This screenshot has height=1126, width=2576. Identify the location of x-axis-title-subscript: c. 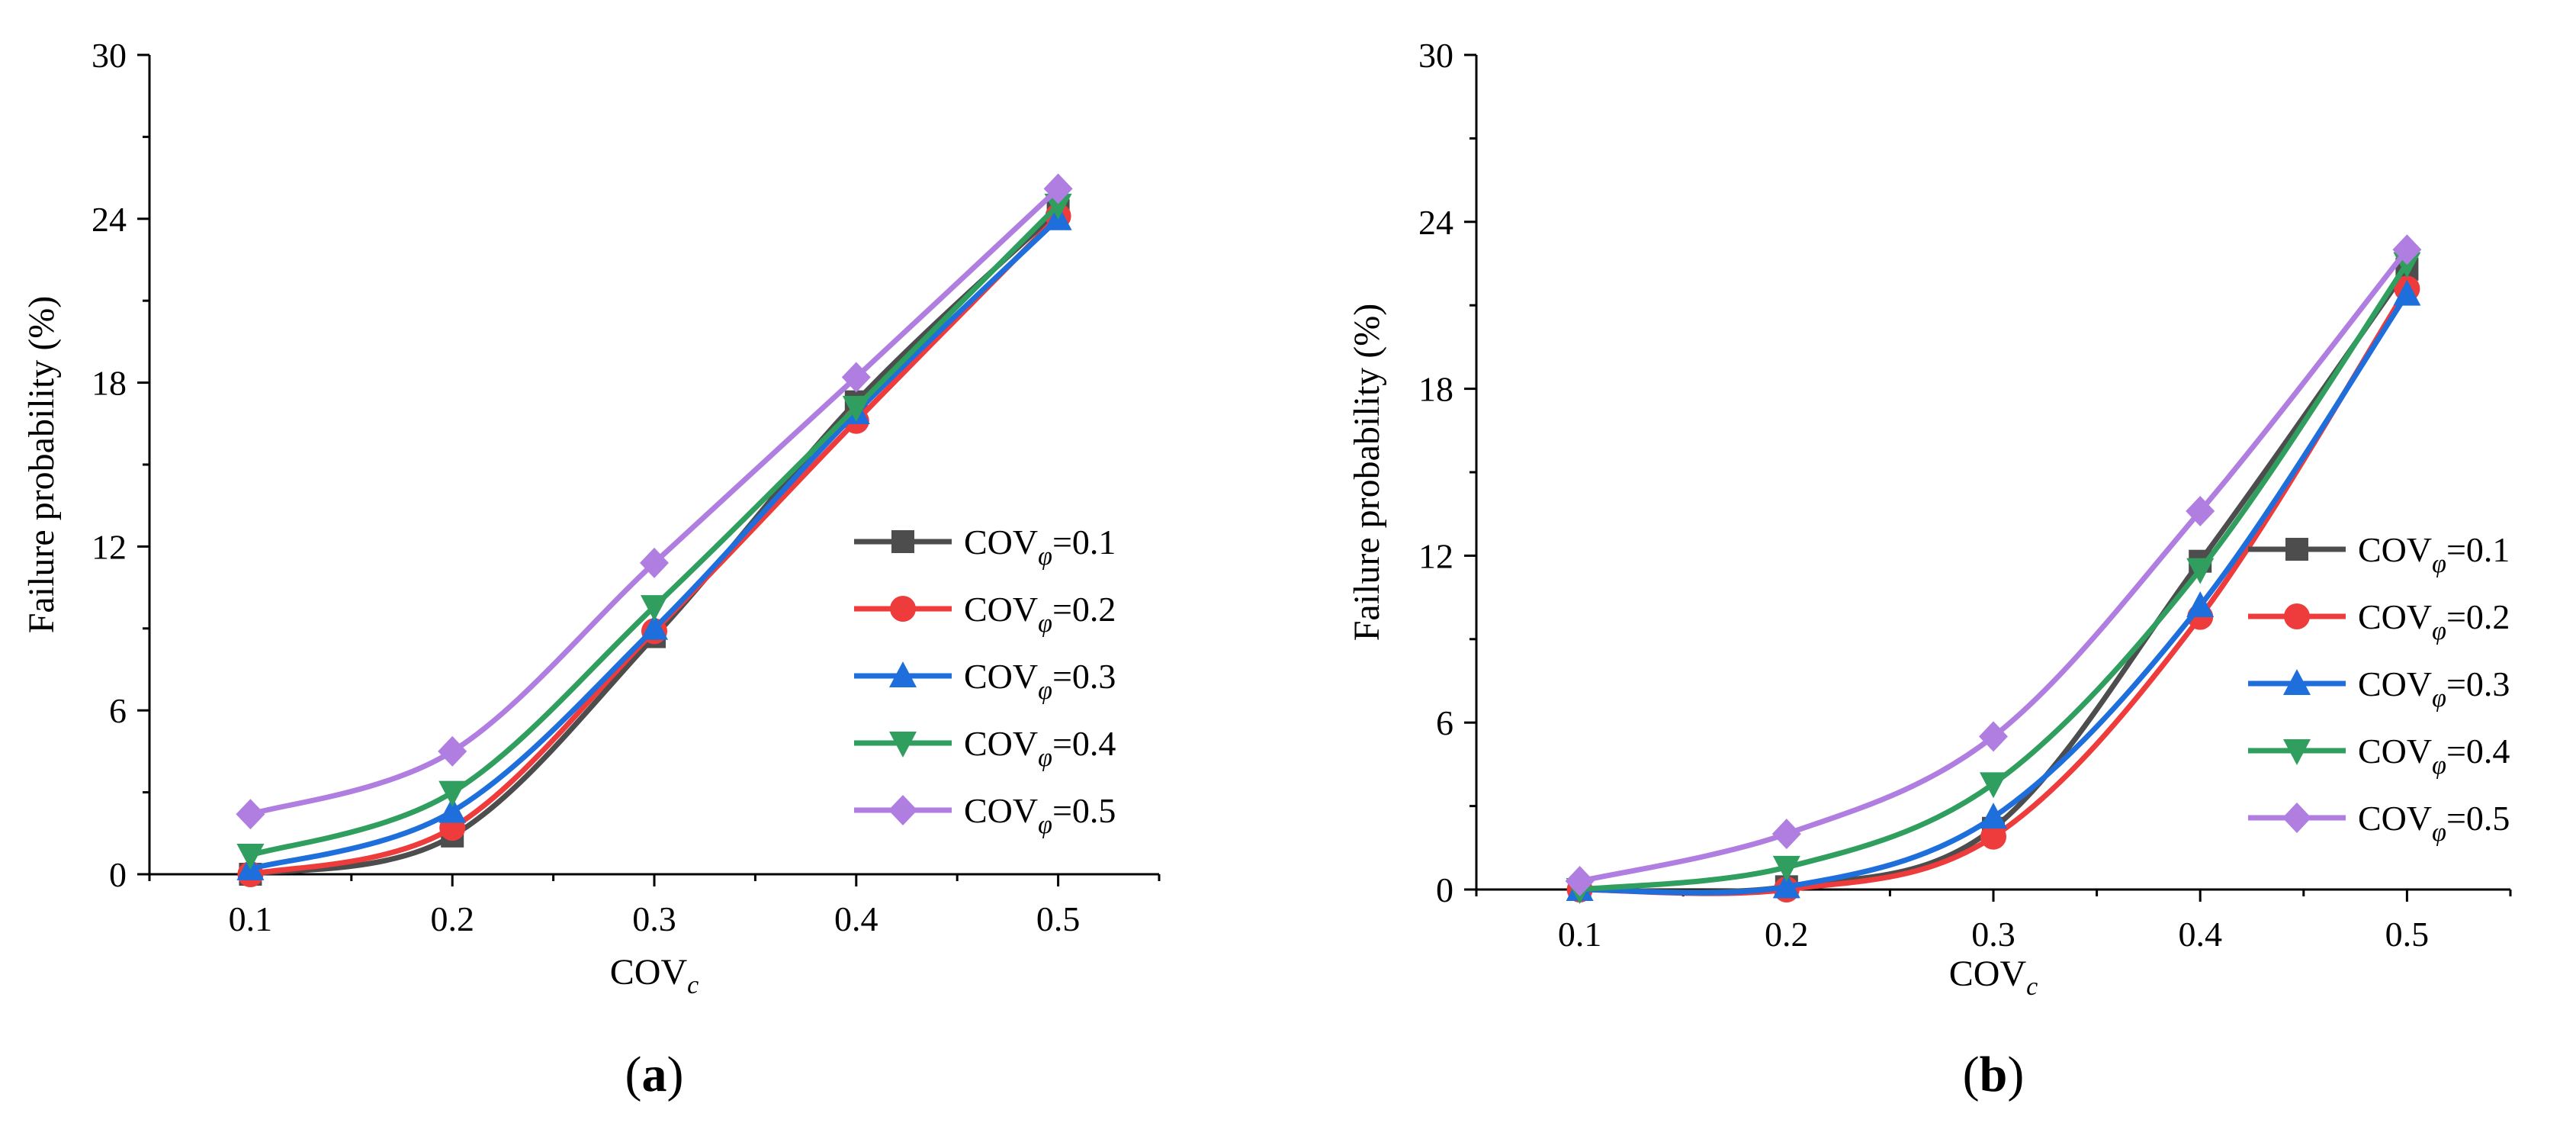
(693, 985).